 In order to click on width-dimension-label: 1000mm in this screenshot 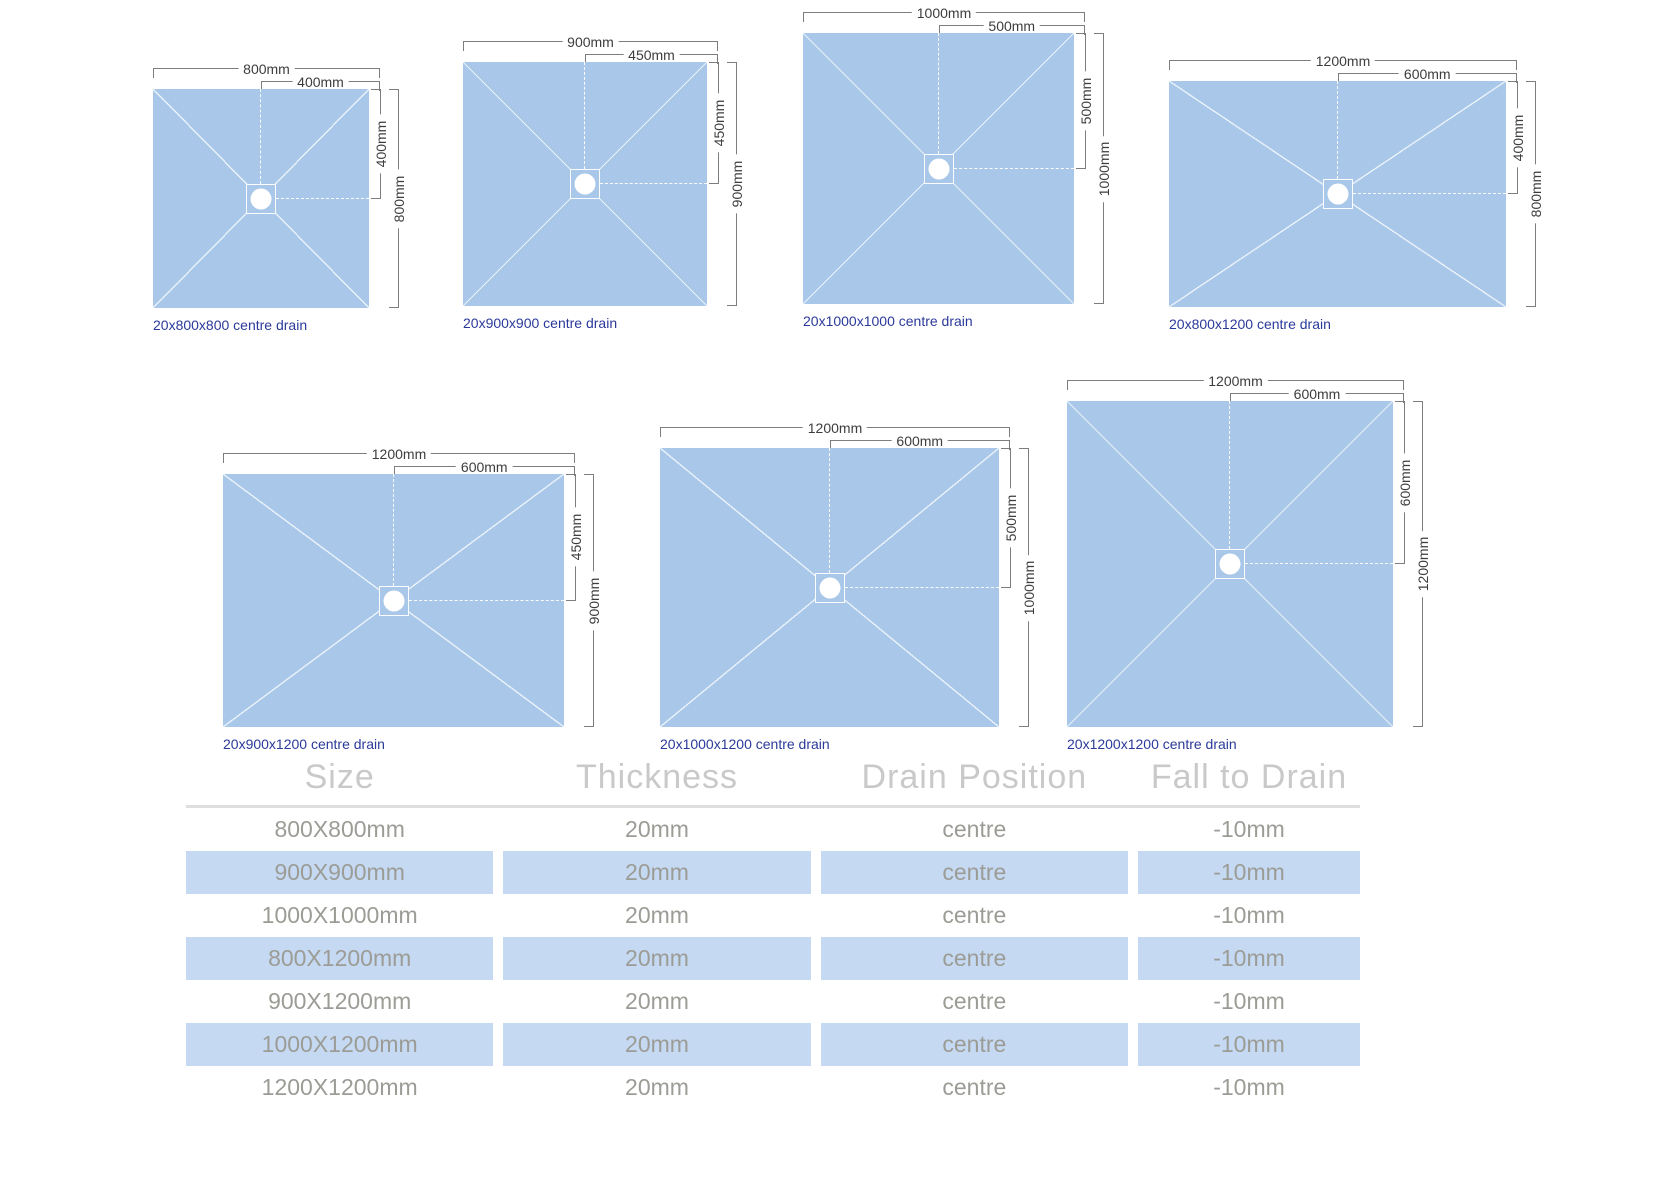, I will do `click(944, 13)`.